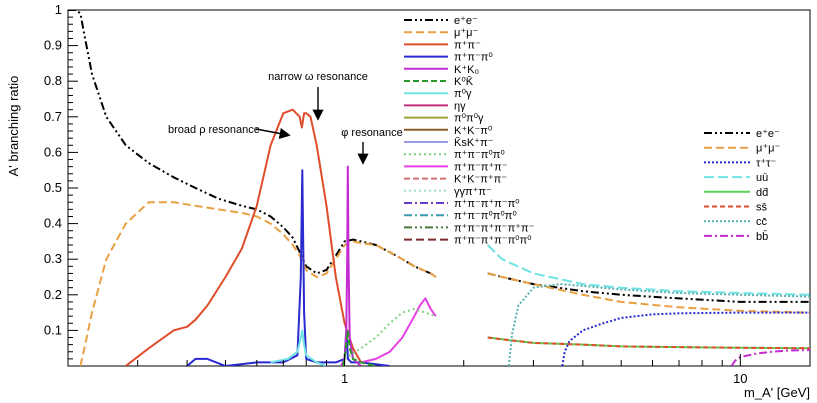  Describe the element at coordinates (485, 216) in the screenshot. I see `legend-label: π⁺π⁻π⁰π⁰π⁰` at that location.